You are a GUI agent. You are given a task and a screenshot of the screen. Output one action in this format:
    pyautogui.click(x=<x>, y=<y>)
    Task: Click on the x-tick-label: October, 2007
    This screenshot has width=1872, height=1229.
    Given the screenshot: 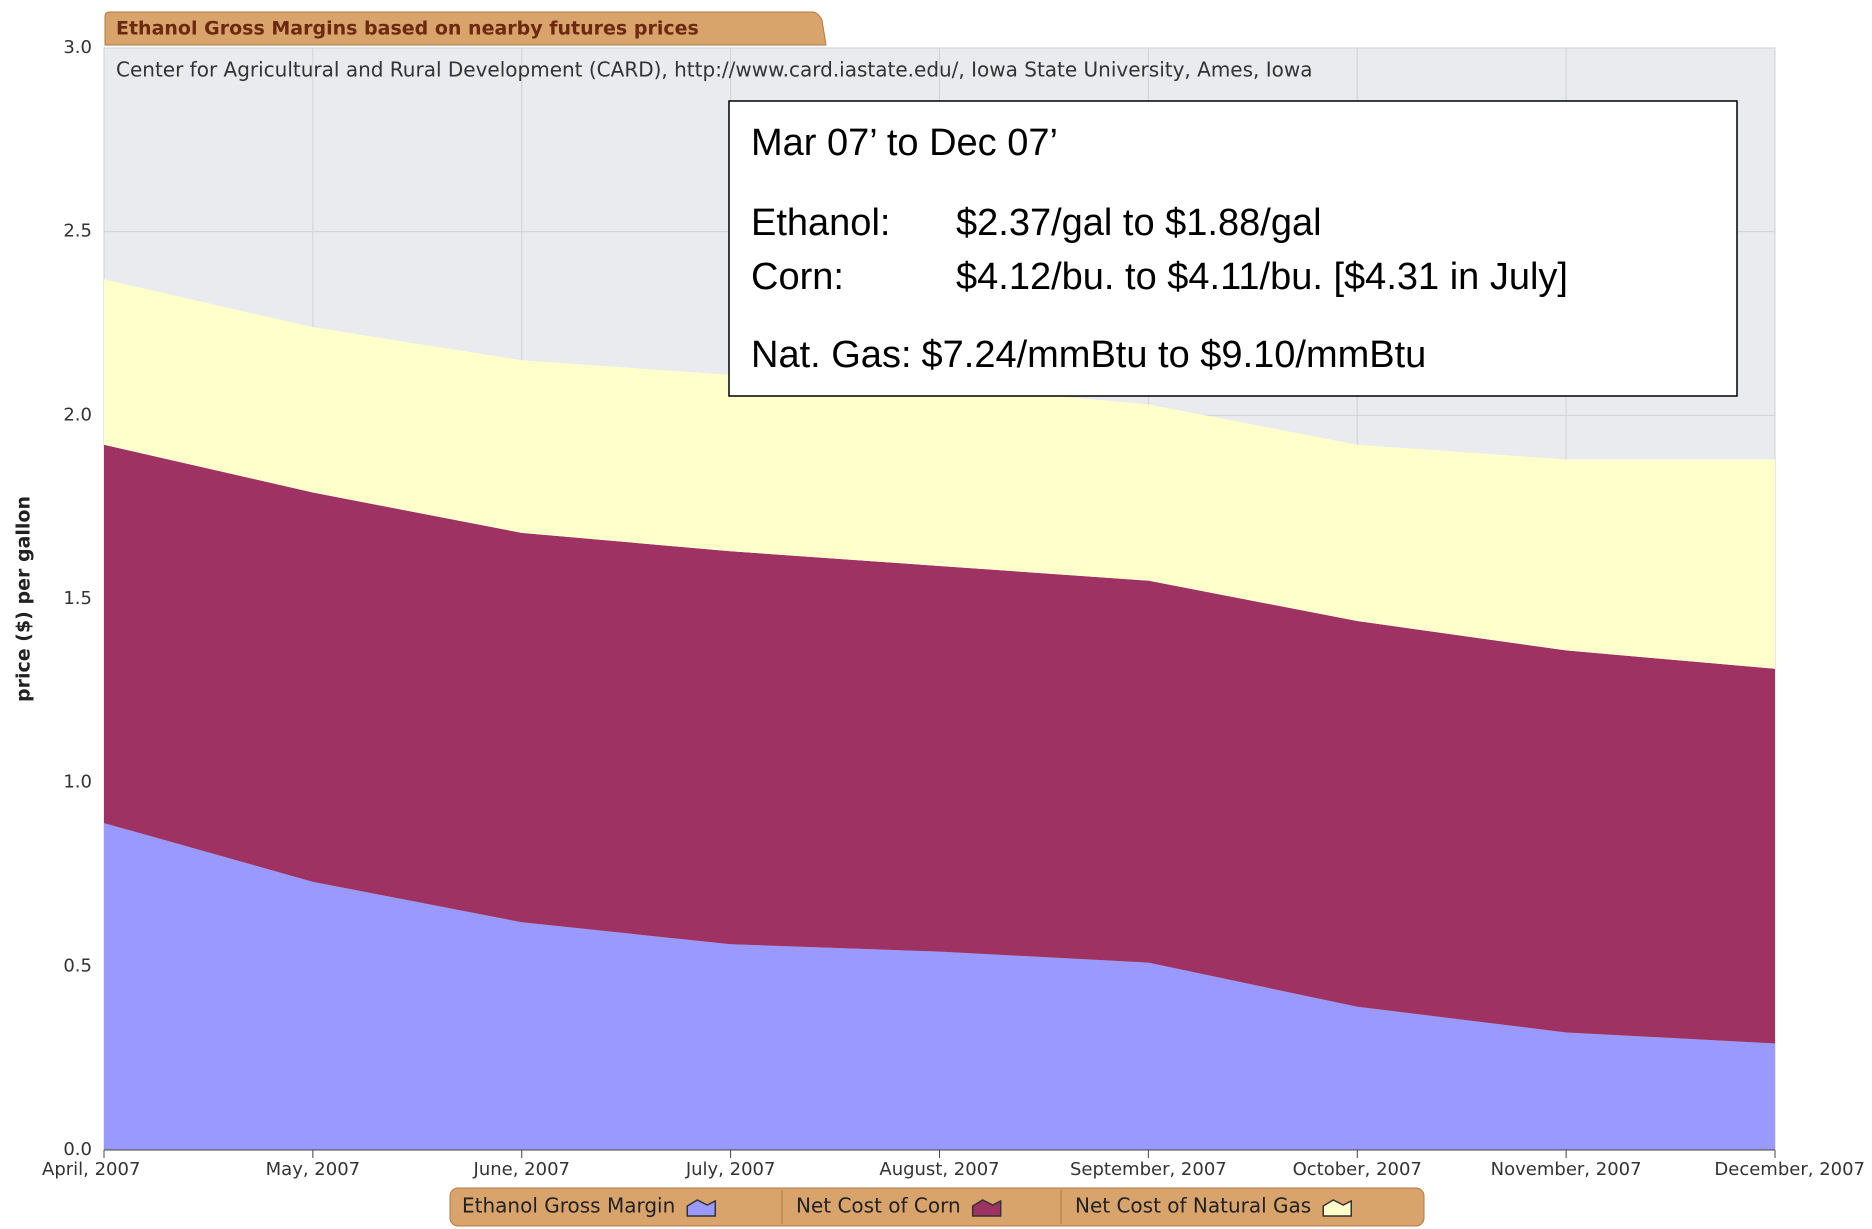 What is the action you would take?
    pyautogui.click(x=1357, y=1169)
    